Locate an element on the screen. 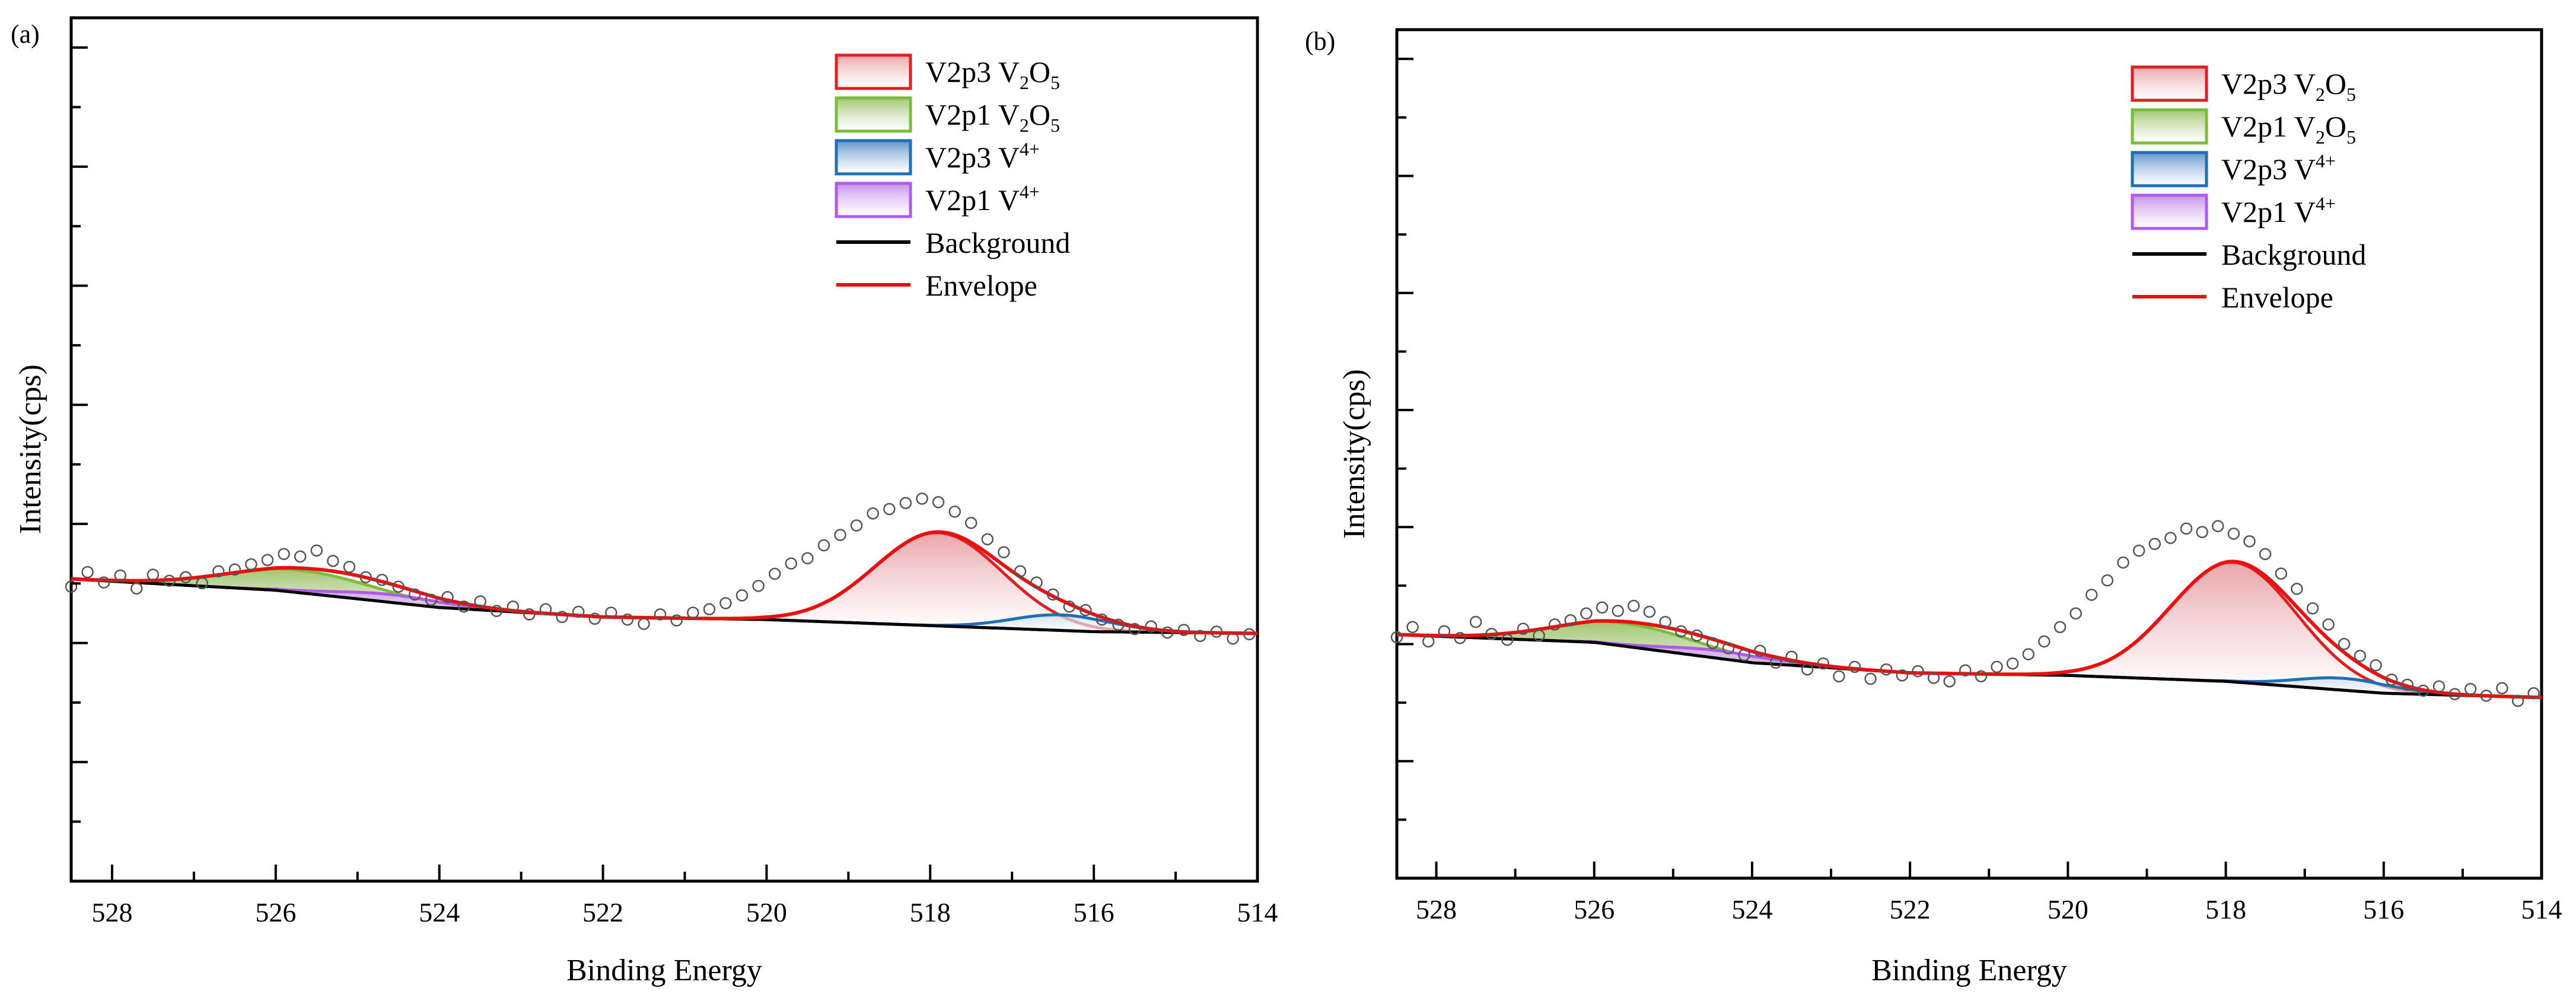 This screenshot has height=1004, width=2576. component-area-v2p1_v2o5 is located at coordinates (1969, 659).